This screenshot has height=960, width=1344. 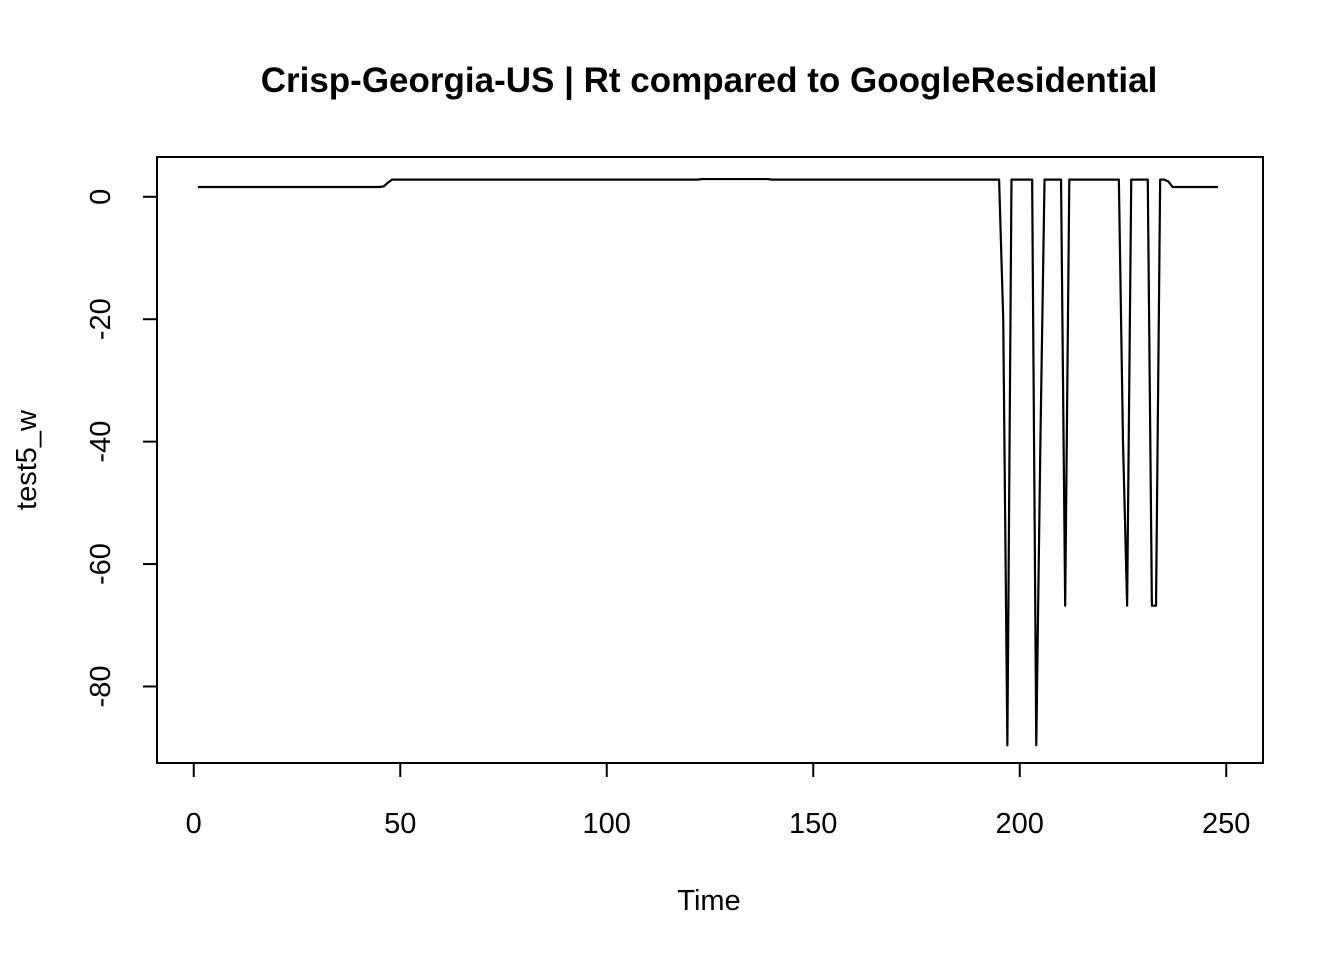 What do you see at coordinates (194, 824) in the screenshot?
I see `x-tick-label: 0` at bounding box center [194, 824].